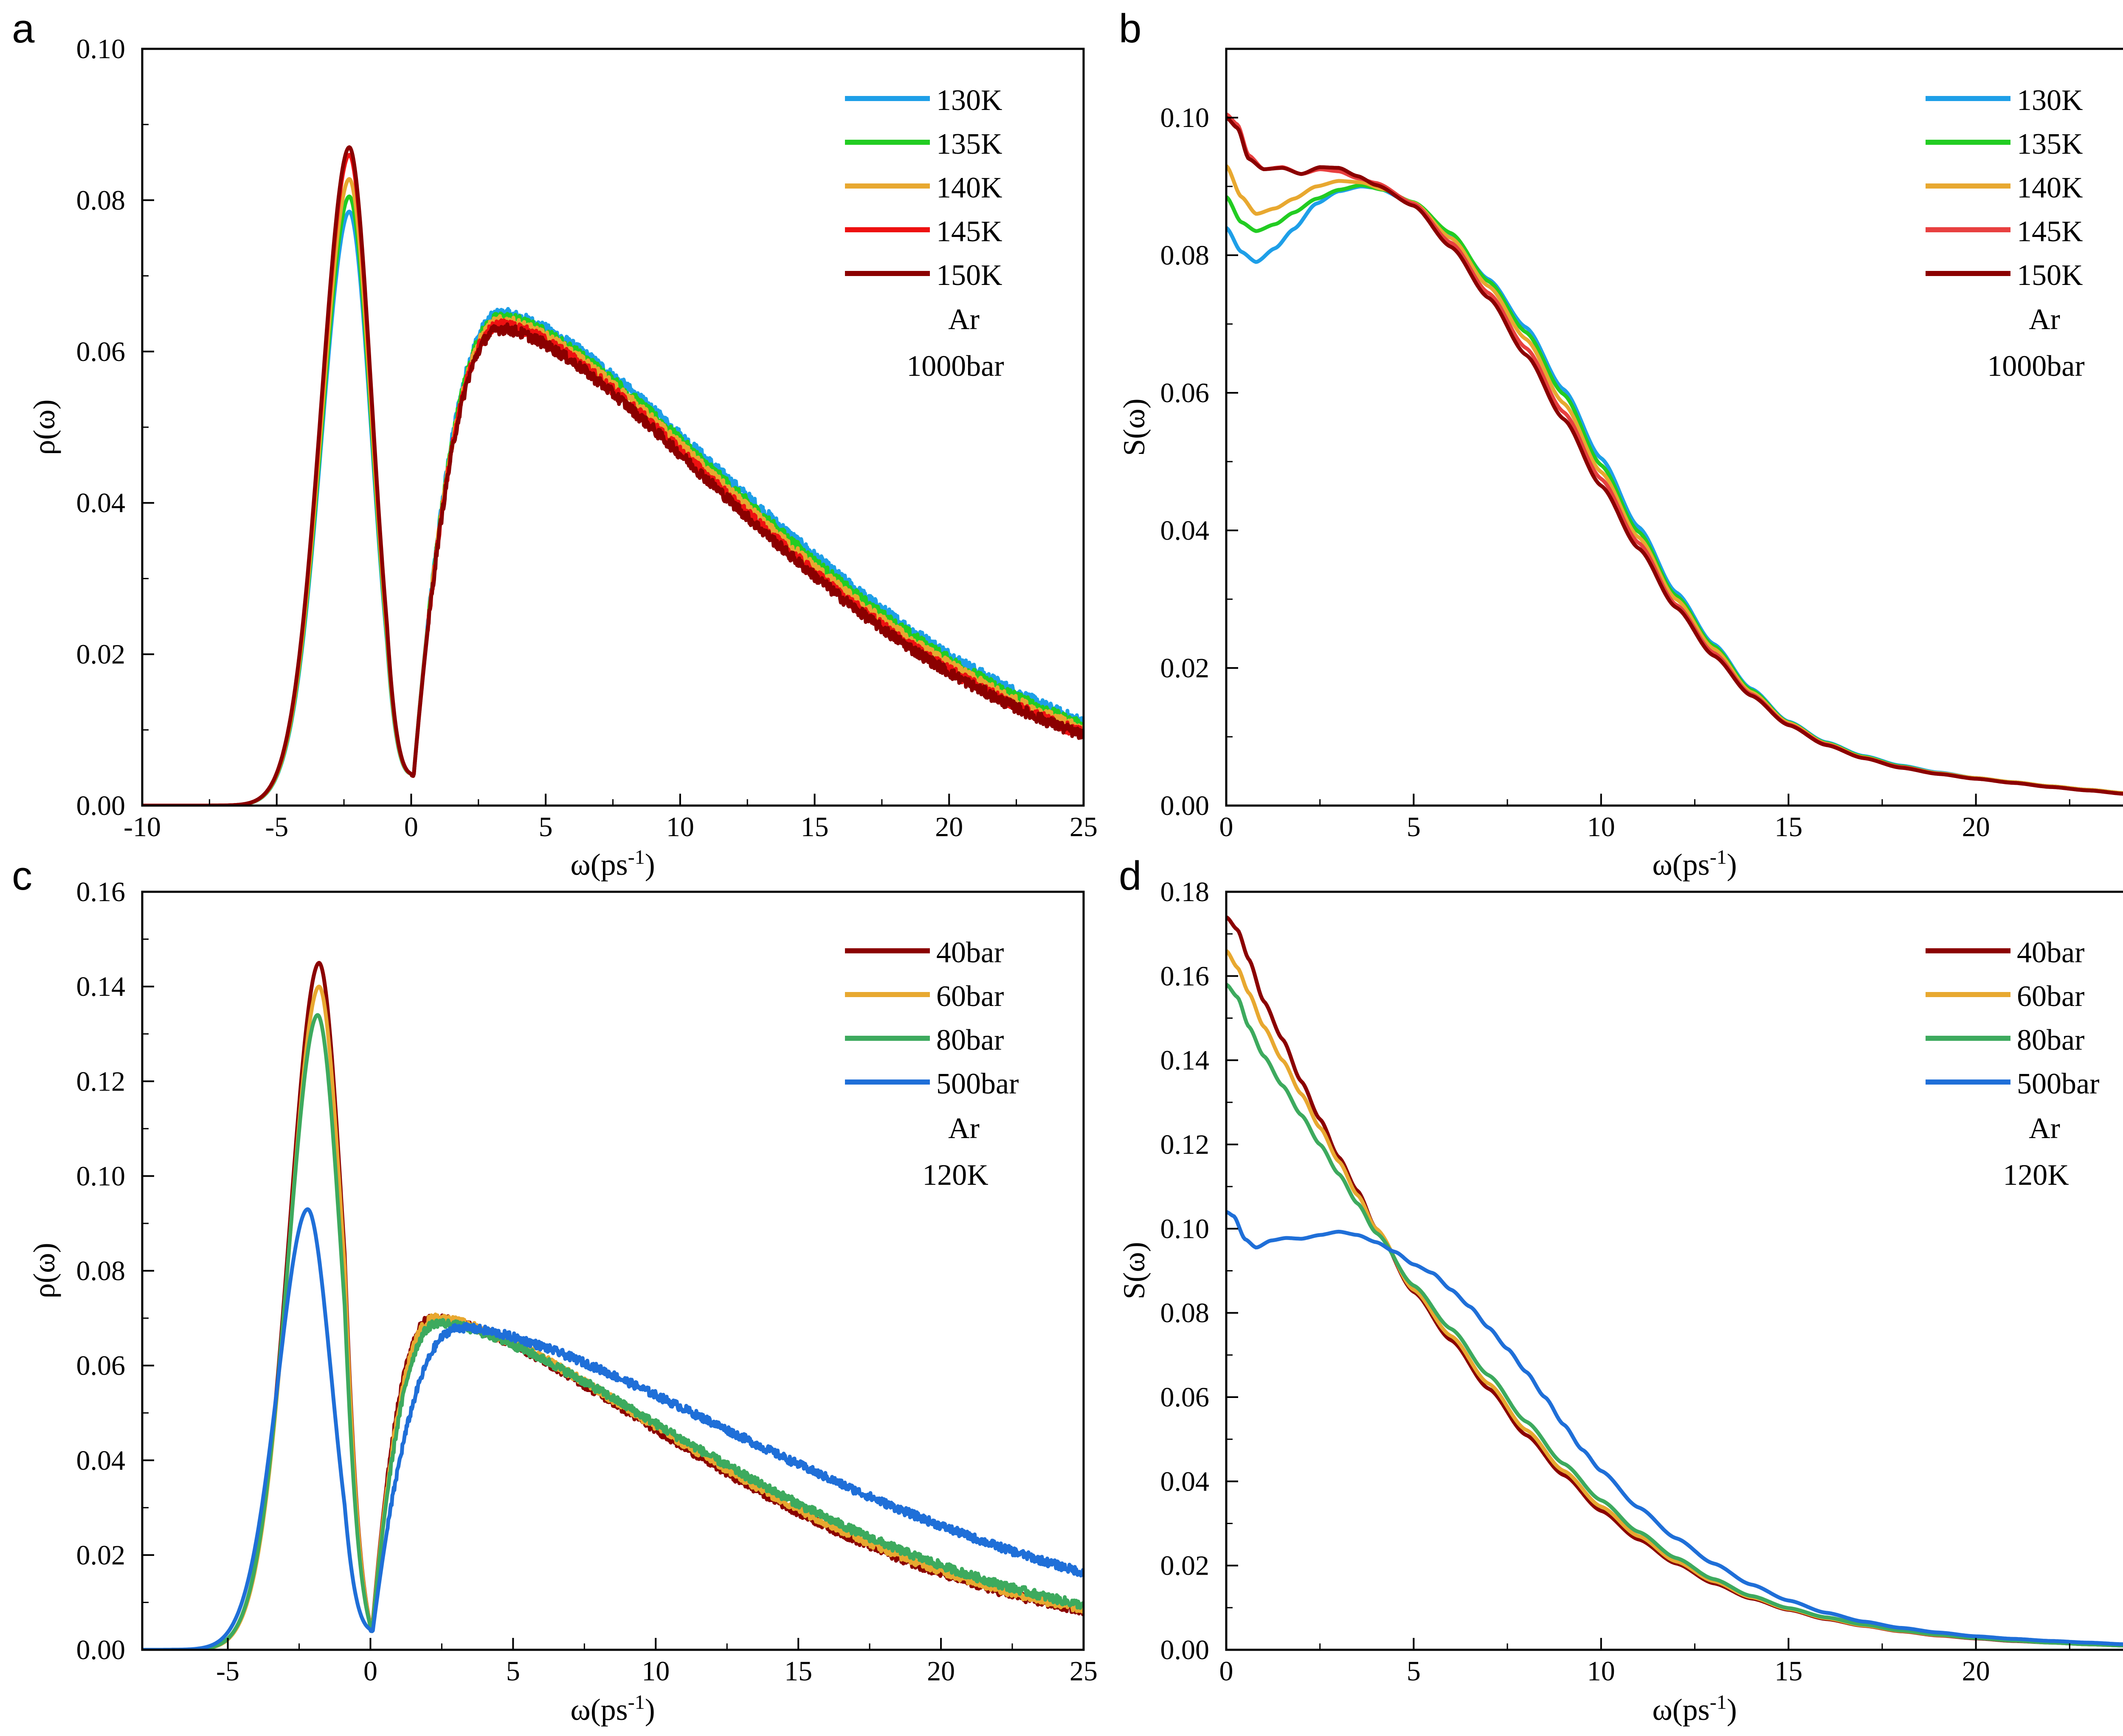 This screenshot has width=2123, height=1736. What do you see at coordinates (1130, 28) in the screenshot?
I see `panel-label: b` at bounding box center [1130, 28].